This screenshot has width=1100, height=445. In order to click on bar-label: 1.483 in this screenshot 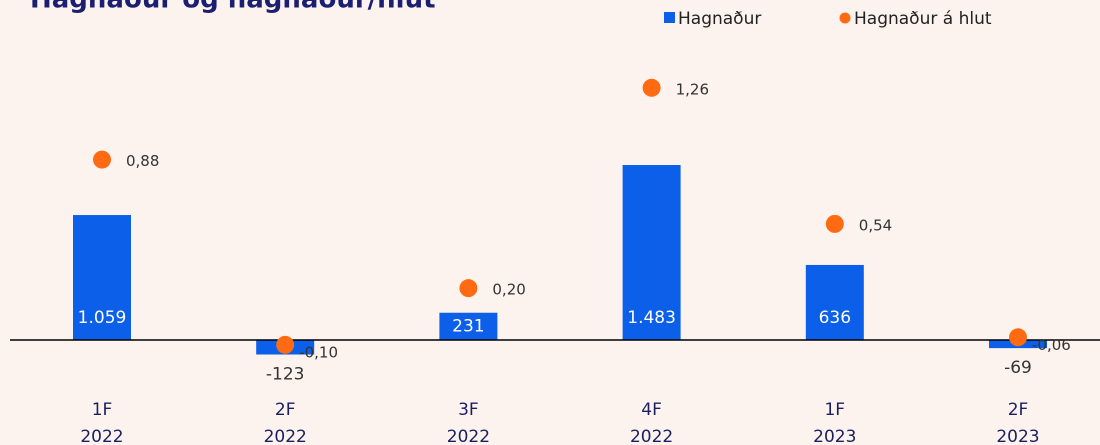, I will do `click(651, 318)`.